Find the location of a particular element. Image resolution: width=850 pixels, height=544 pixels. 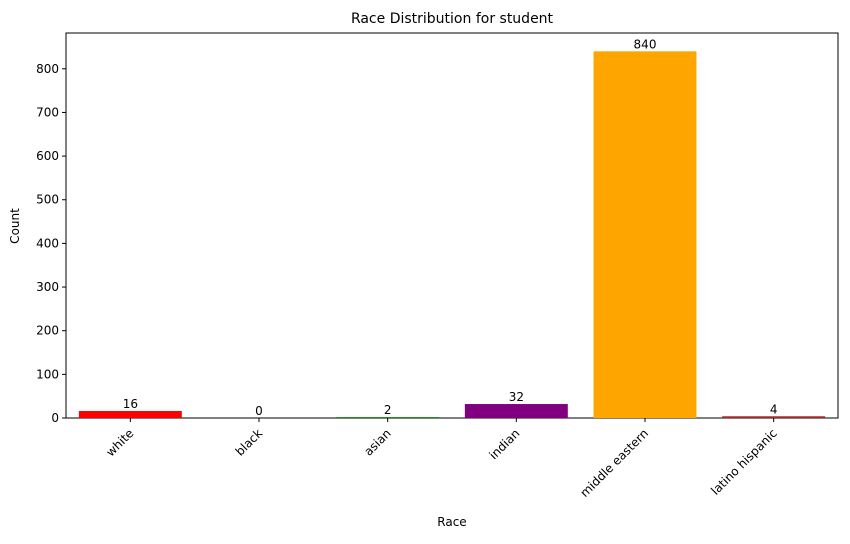

bar-middle-eastern is located at coordinates (645, 234).